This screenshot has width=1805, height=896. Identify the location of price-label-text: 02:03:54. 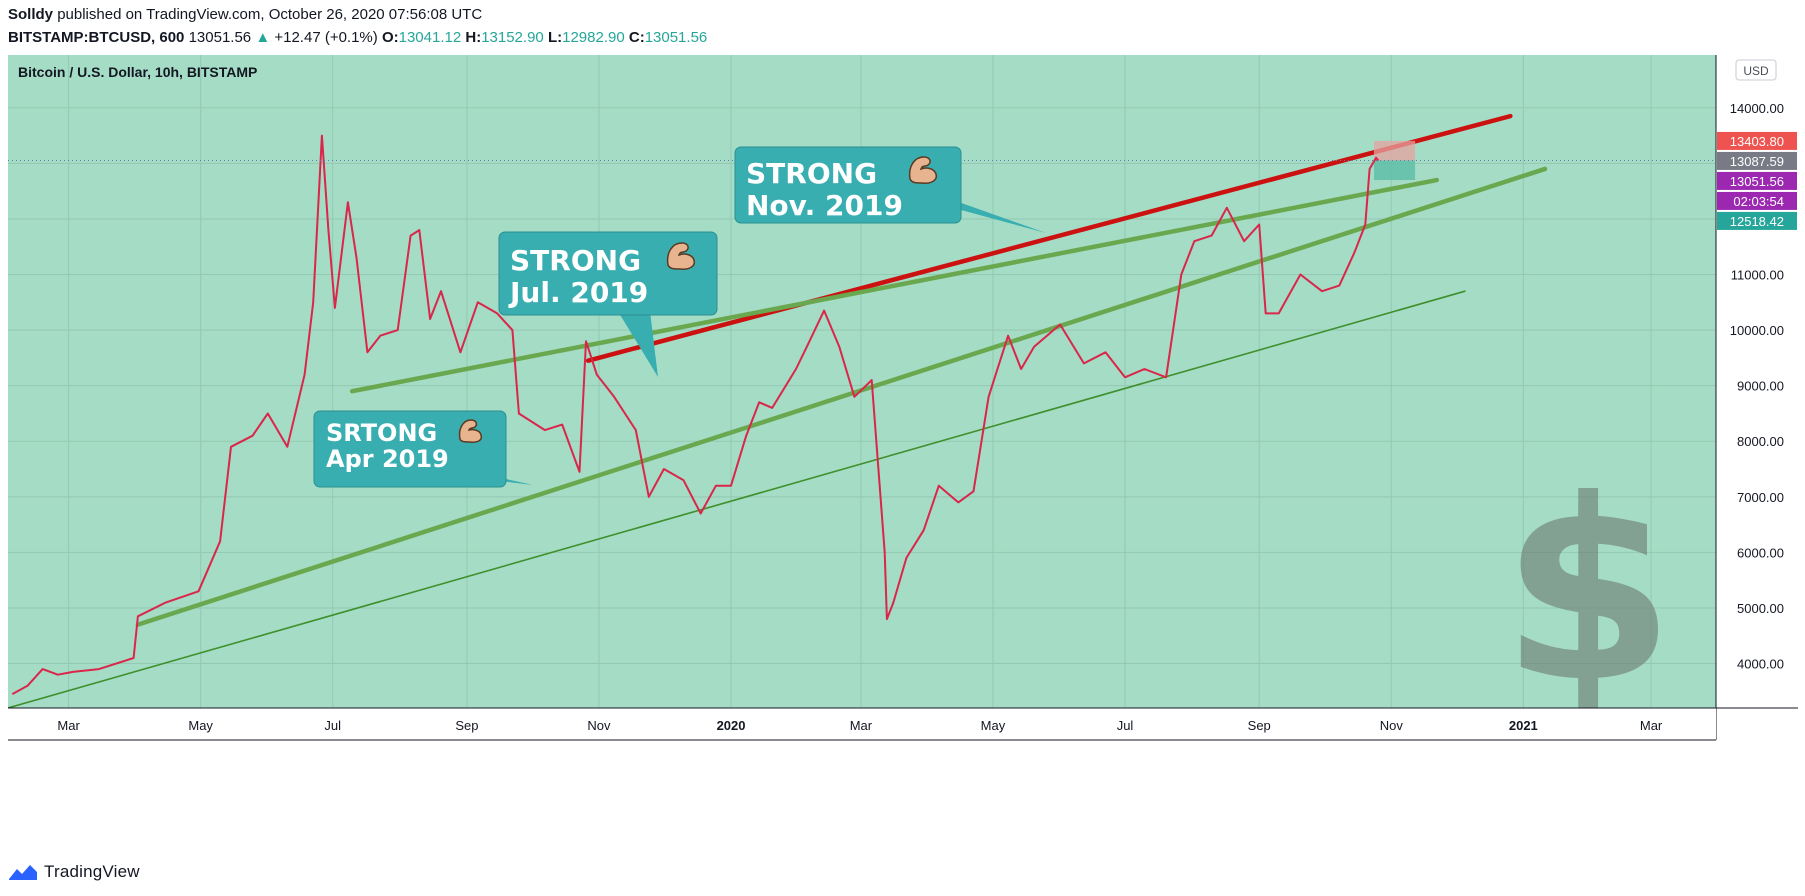
(1758, 201).